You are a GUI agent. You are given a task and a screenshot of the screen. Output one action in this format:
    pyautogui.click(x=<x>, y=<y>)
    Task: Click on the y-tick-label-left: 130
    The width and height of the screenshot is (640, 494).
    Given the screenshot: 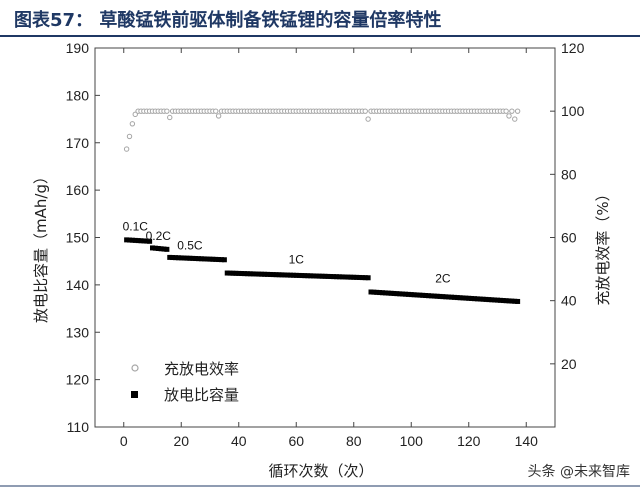 What is the action you would take?
    pyautogui.click(x=78, y=332)
    